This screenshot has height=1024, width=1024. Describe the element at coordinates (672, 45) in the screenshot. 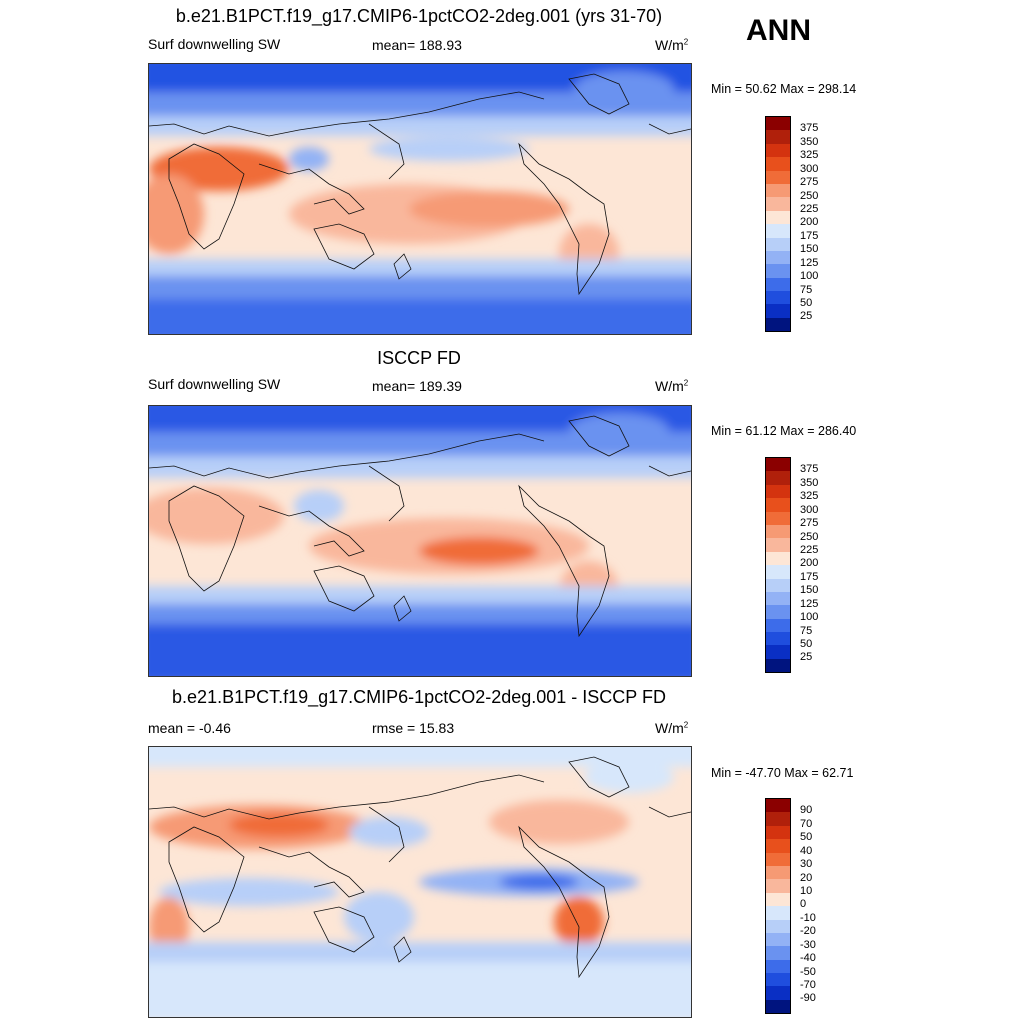

I see `panel1-units: W/m2` at that location.